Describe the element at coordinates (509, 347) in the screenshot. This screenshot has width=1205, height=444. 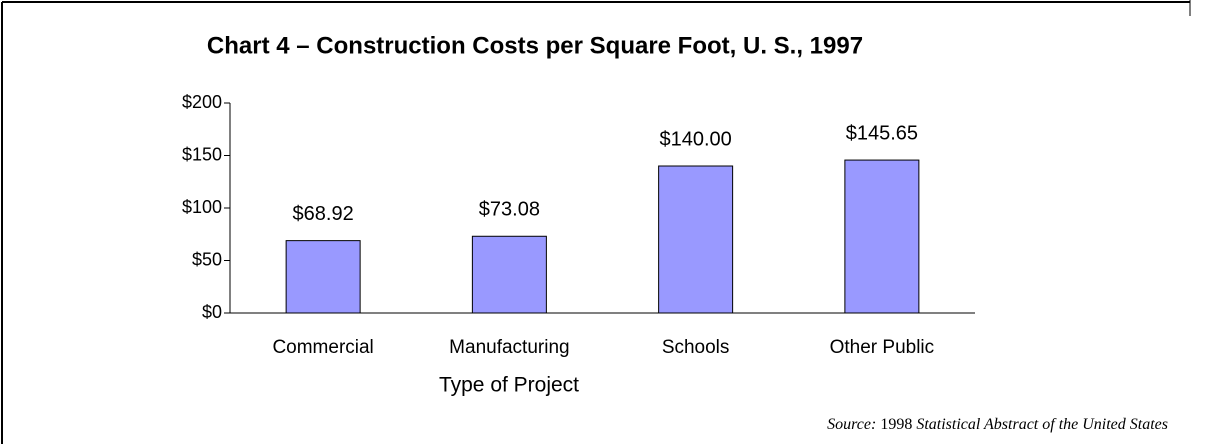
I see `x-tick-label: Manufacturing` at that location.